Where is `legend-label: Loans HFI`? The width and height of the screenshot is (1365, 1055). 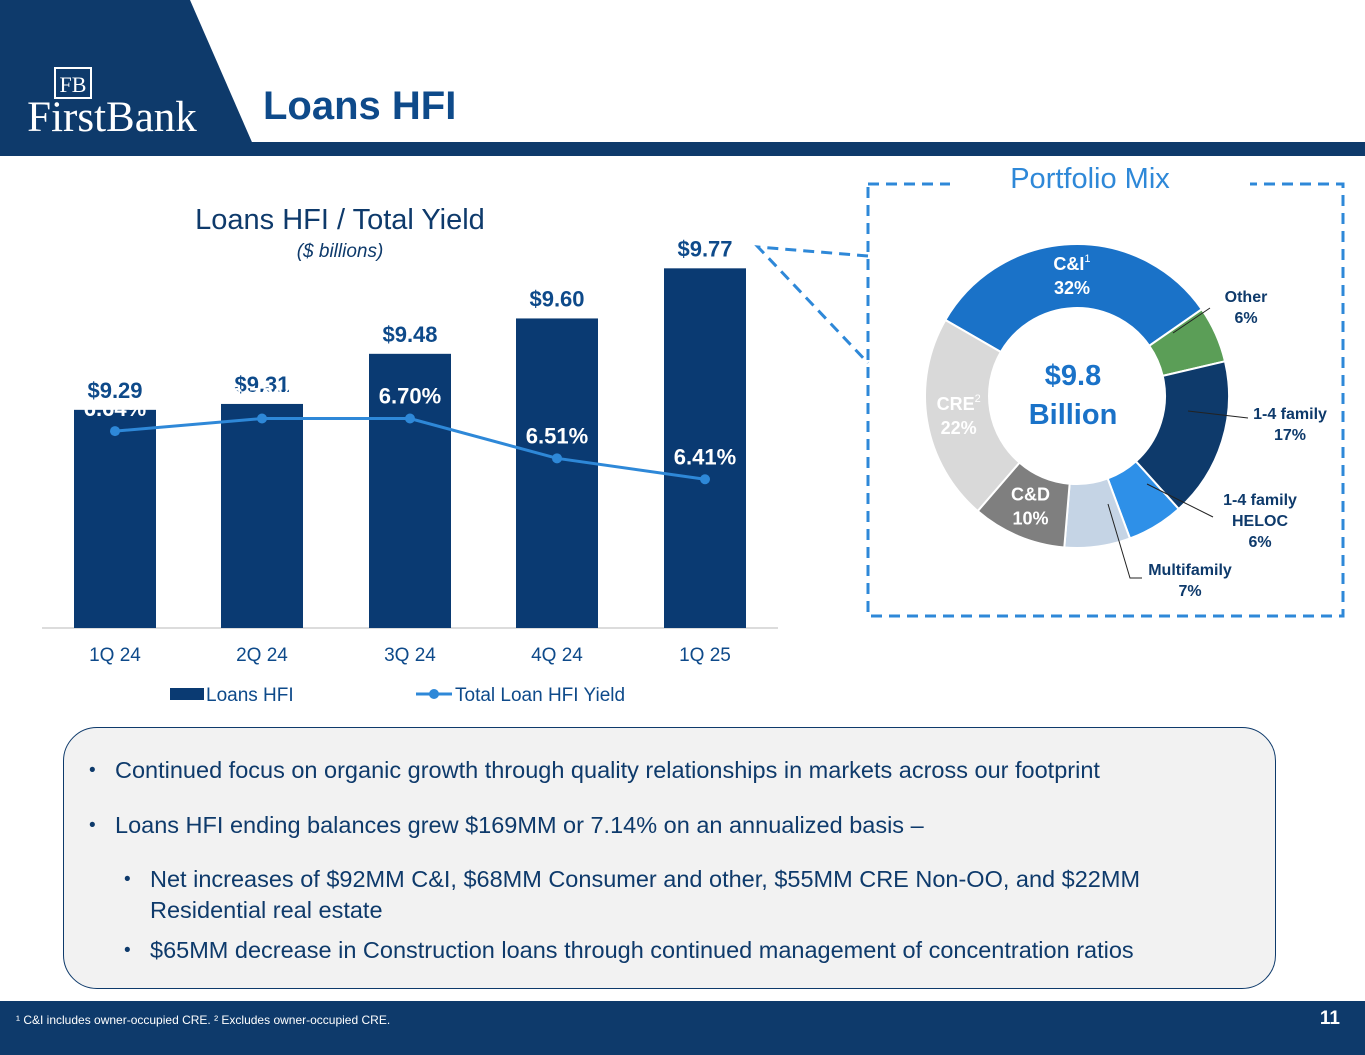 legend-label: Loans HFI is located at coordinates (250, 695).